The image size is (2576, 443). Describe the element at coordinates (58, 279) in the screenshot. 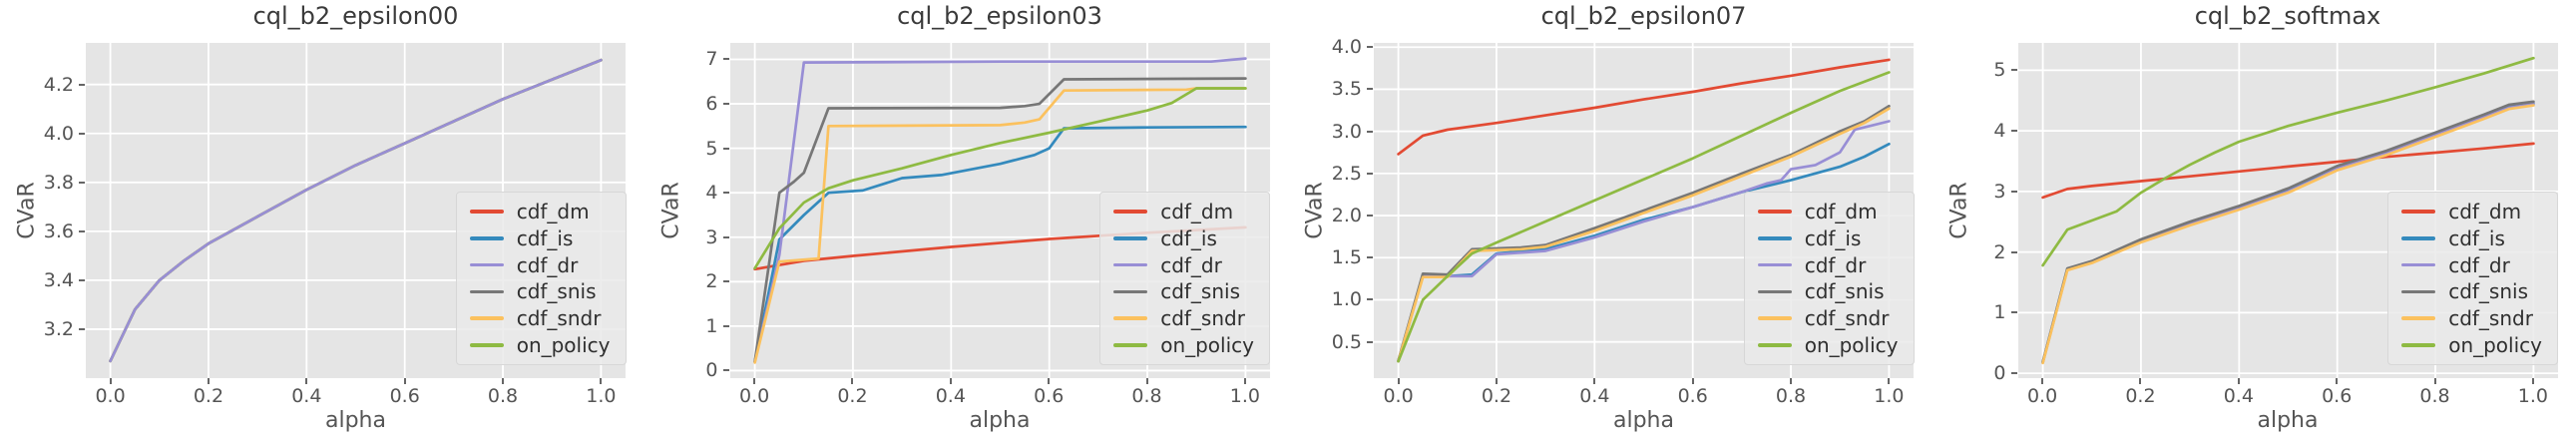

I see `y-tick-label: 3.4` at that location.